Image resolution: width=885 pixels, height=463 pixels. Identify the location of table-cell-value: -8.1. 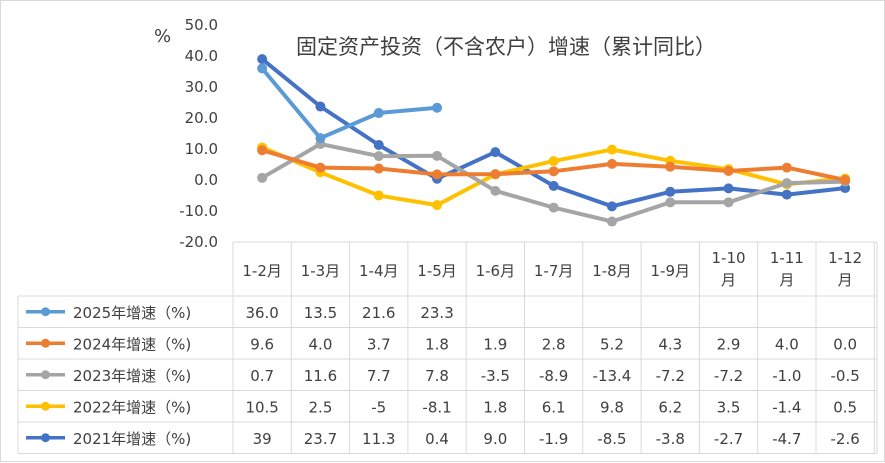
(436, 407).